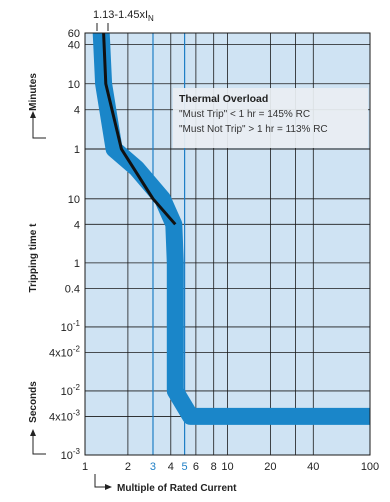 This screenshot has width=390, height=502. I want to click on x-tick-label: 8, so click(214, 467).